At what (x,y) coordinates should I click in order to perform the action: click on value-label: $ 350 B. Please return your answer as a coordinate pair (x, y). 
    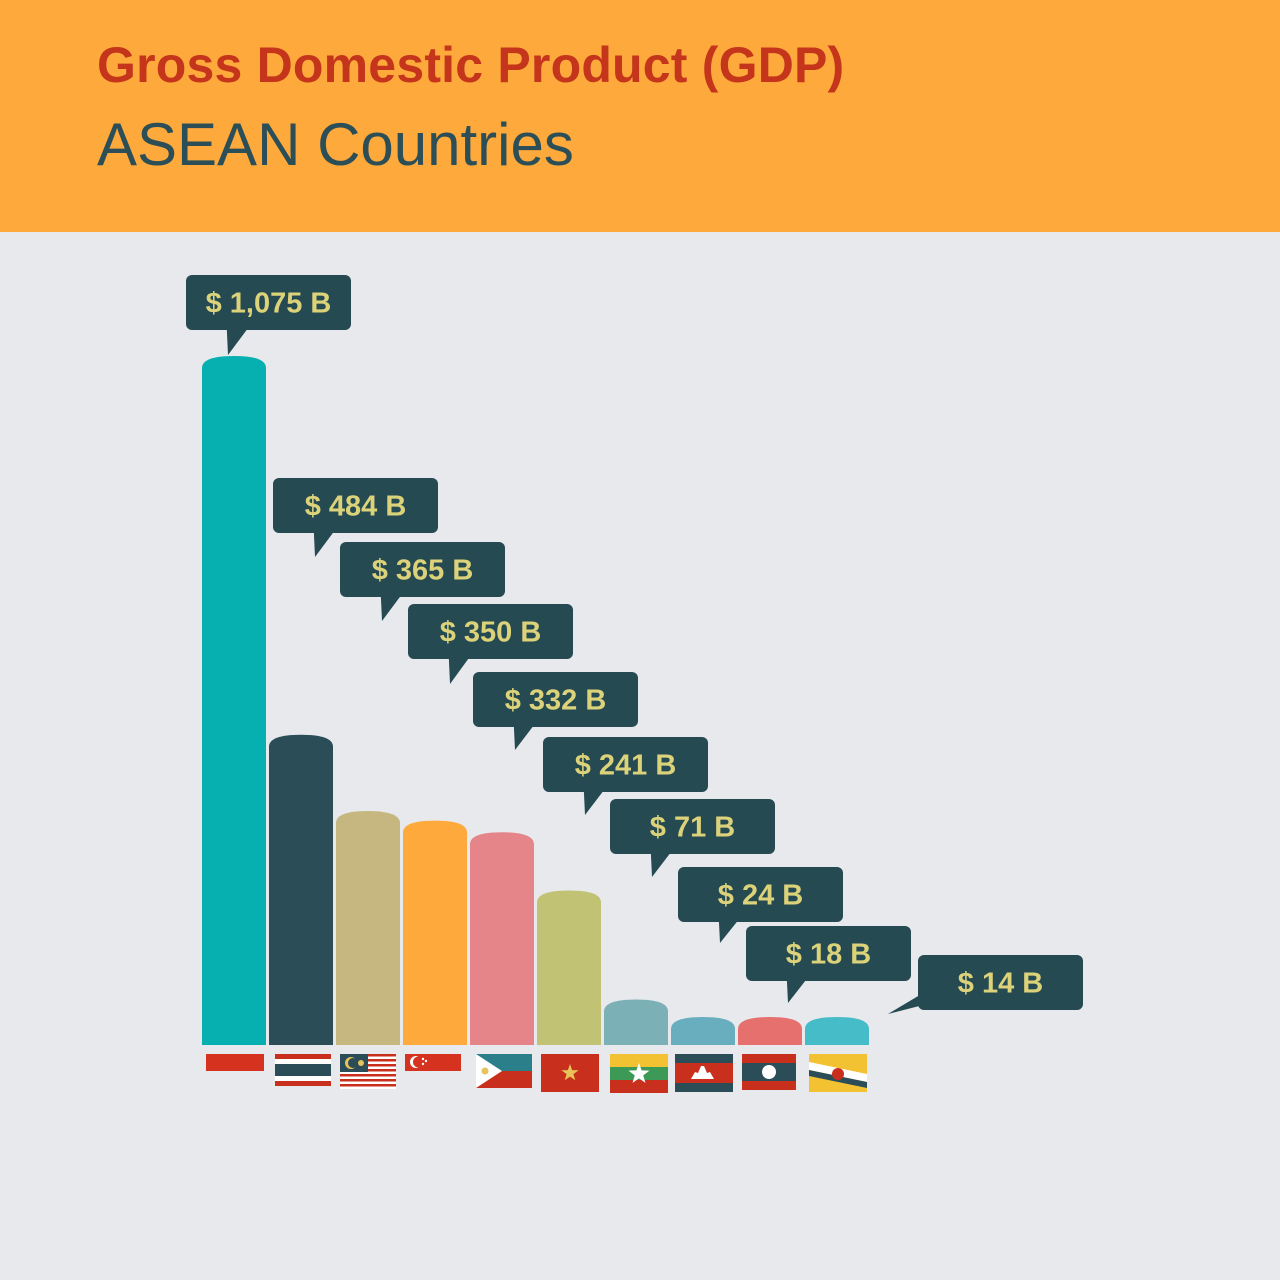
    Looking at the image, I should click on (491, 633).